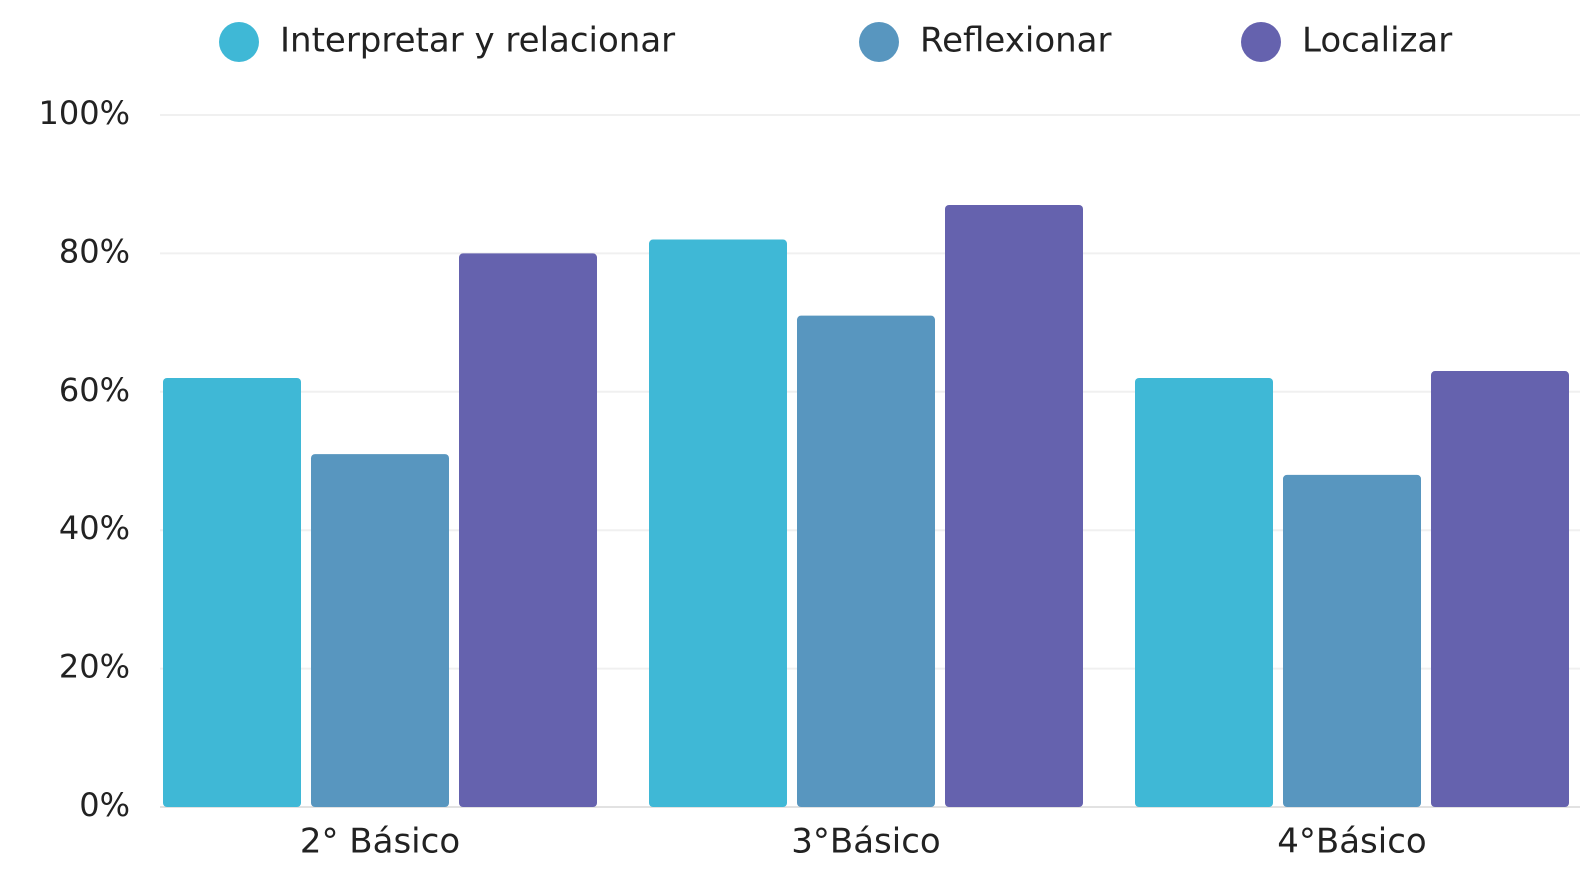 The height and width of the screenshot is (870, 1580). What do you see at coordinates (1016, 41) in the screenshot?
I see `legend-label: Reflexionar` at bounding box center [1016, 41].